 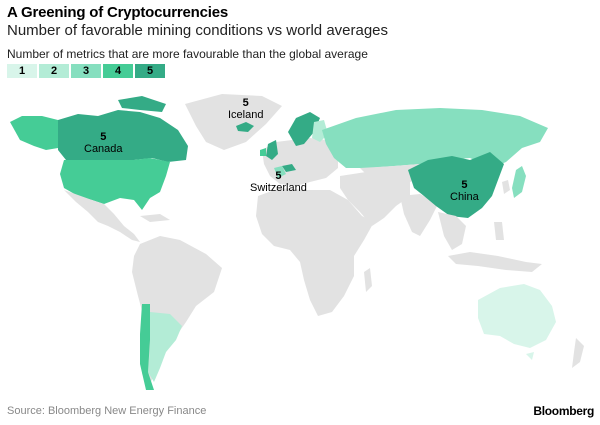 I want to click on legend-swatch-4: 4, so click(x=118, y=71).